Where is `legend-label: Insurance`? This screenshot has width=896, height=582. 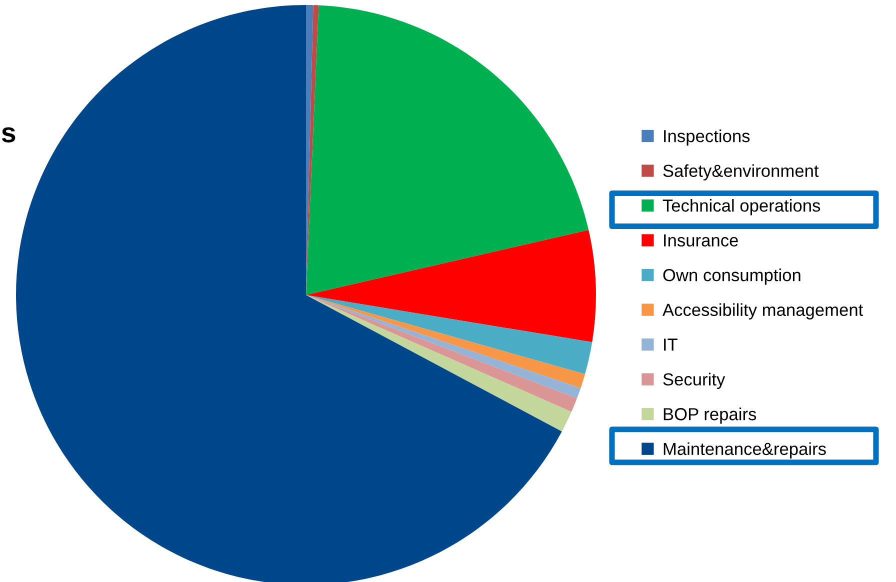
legend-label: Insurance is located at coordinates (701, 240).